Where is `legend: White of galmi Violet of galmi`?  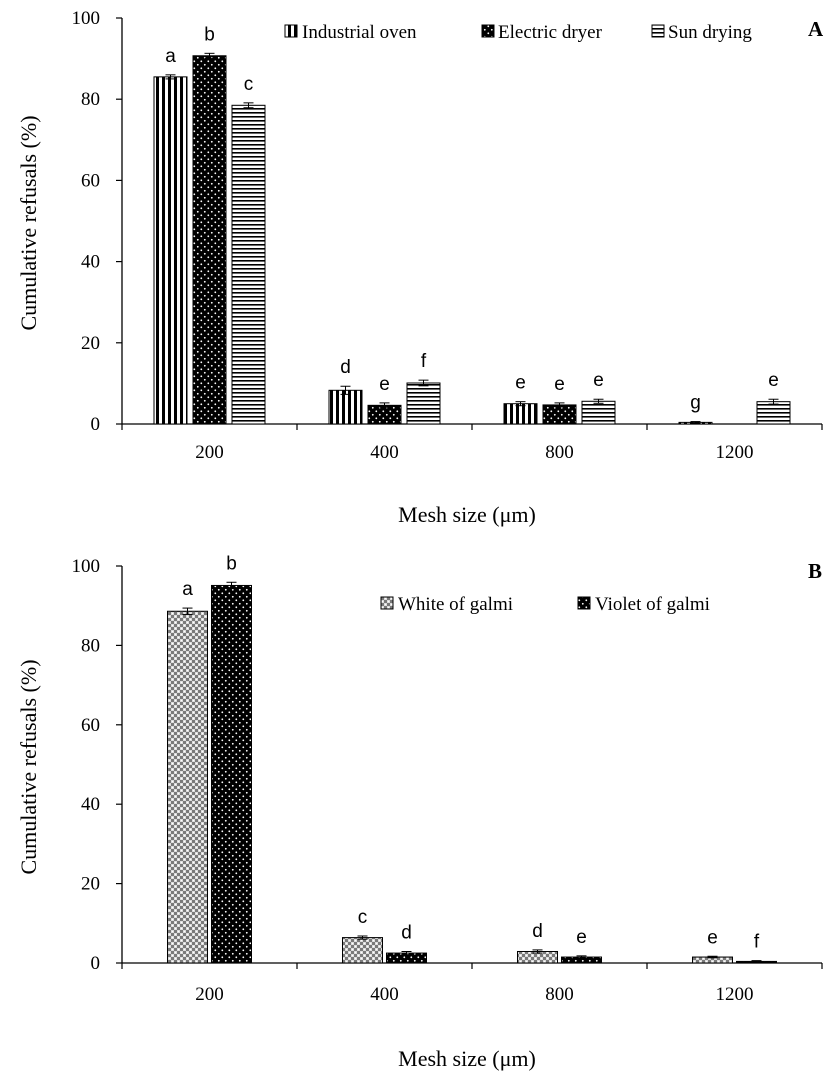
legend: White of galmi Violet of galmi is located at coordinates (545, 604).